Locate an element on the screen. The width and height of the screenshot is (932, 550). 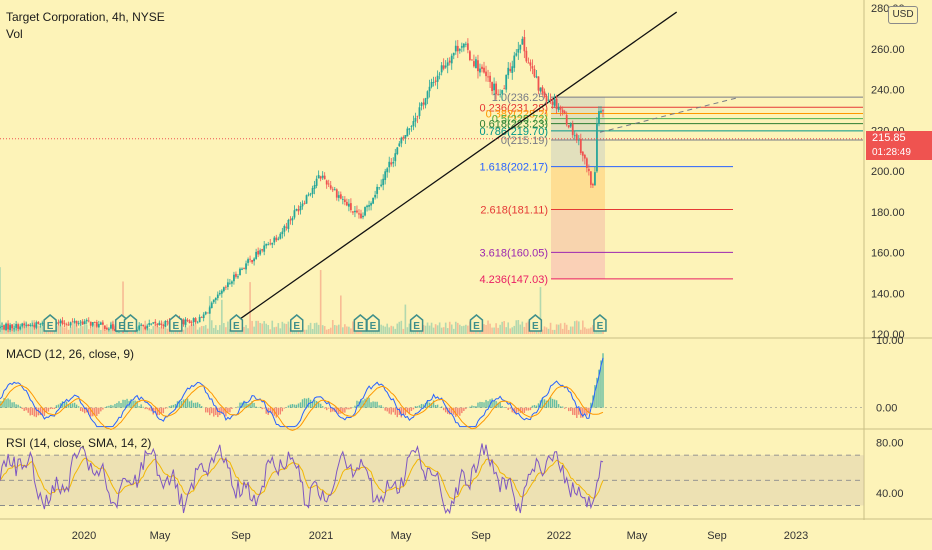
rsi-title: RSI (14, close, SMA, 14, 2) is located at coordinates (79, 443).